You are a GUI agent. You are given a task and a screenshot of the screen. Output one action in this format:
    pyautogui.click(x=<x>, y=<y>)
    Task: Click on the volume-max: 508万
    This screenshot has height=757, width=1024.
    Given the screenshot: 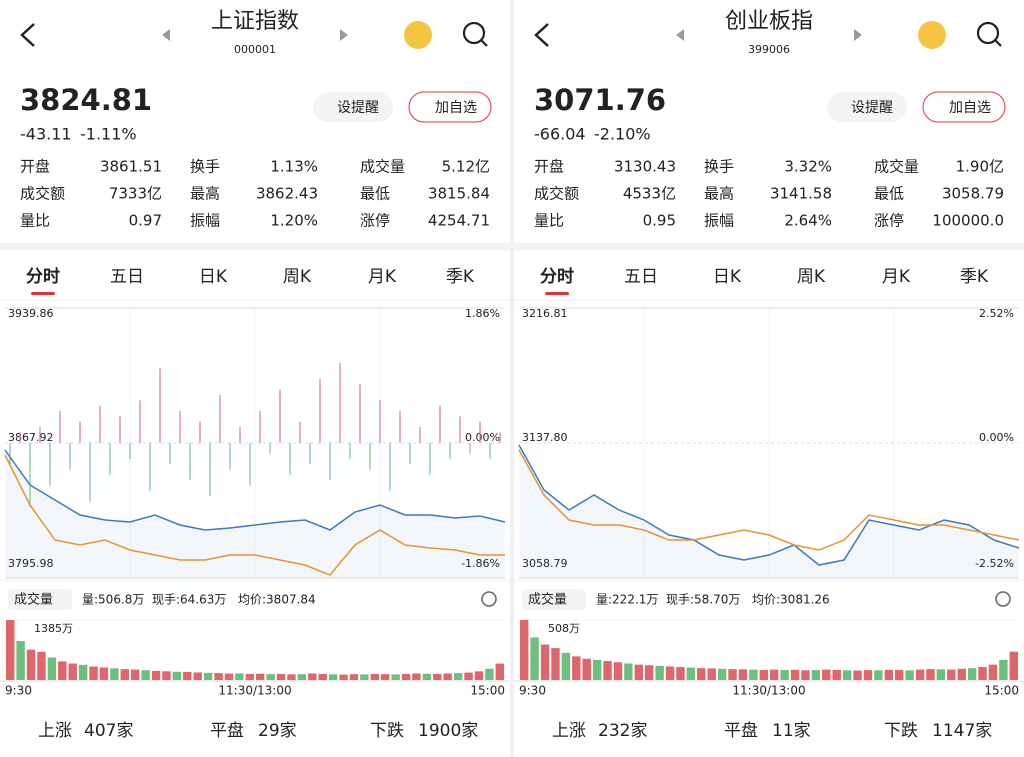 What is the action you would take?
    pyautogui.click(x=564, y=628)
    